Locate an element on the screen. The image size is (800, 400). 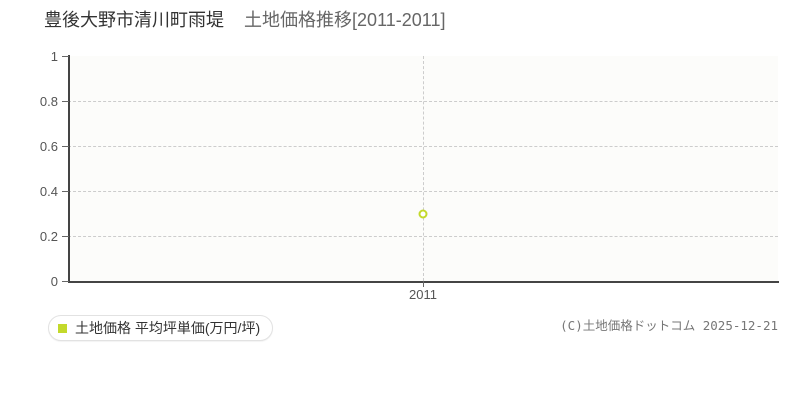
y-tick-0.8 is located at coordinates (65, 101).